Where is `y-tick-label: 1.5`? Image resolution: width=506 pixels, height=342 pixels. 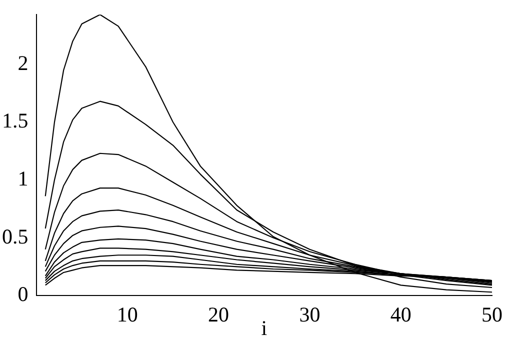
y-tick-label: 1.5 is located at coordinates (15, 120).